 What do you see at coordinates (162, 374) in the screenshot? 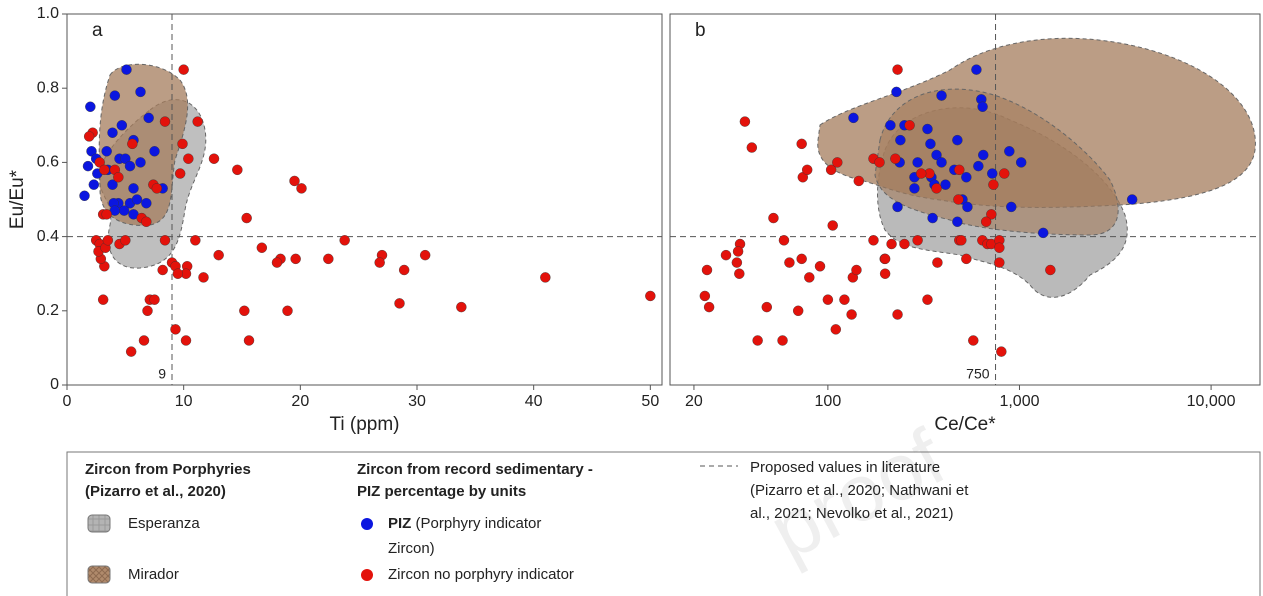
I see `reference-label: 9` at bounding box center [162, 374].